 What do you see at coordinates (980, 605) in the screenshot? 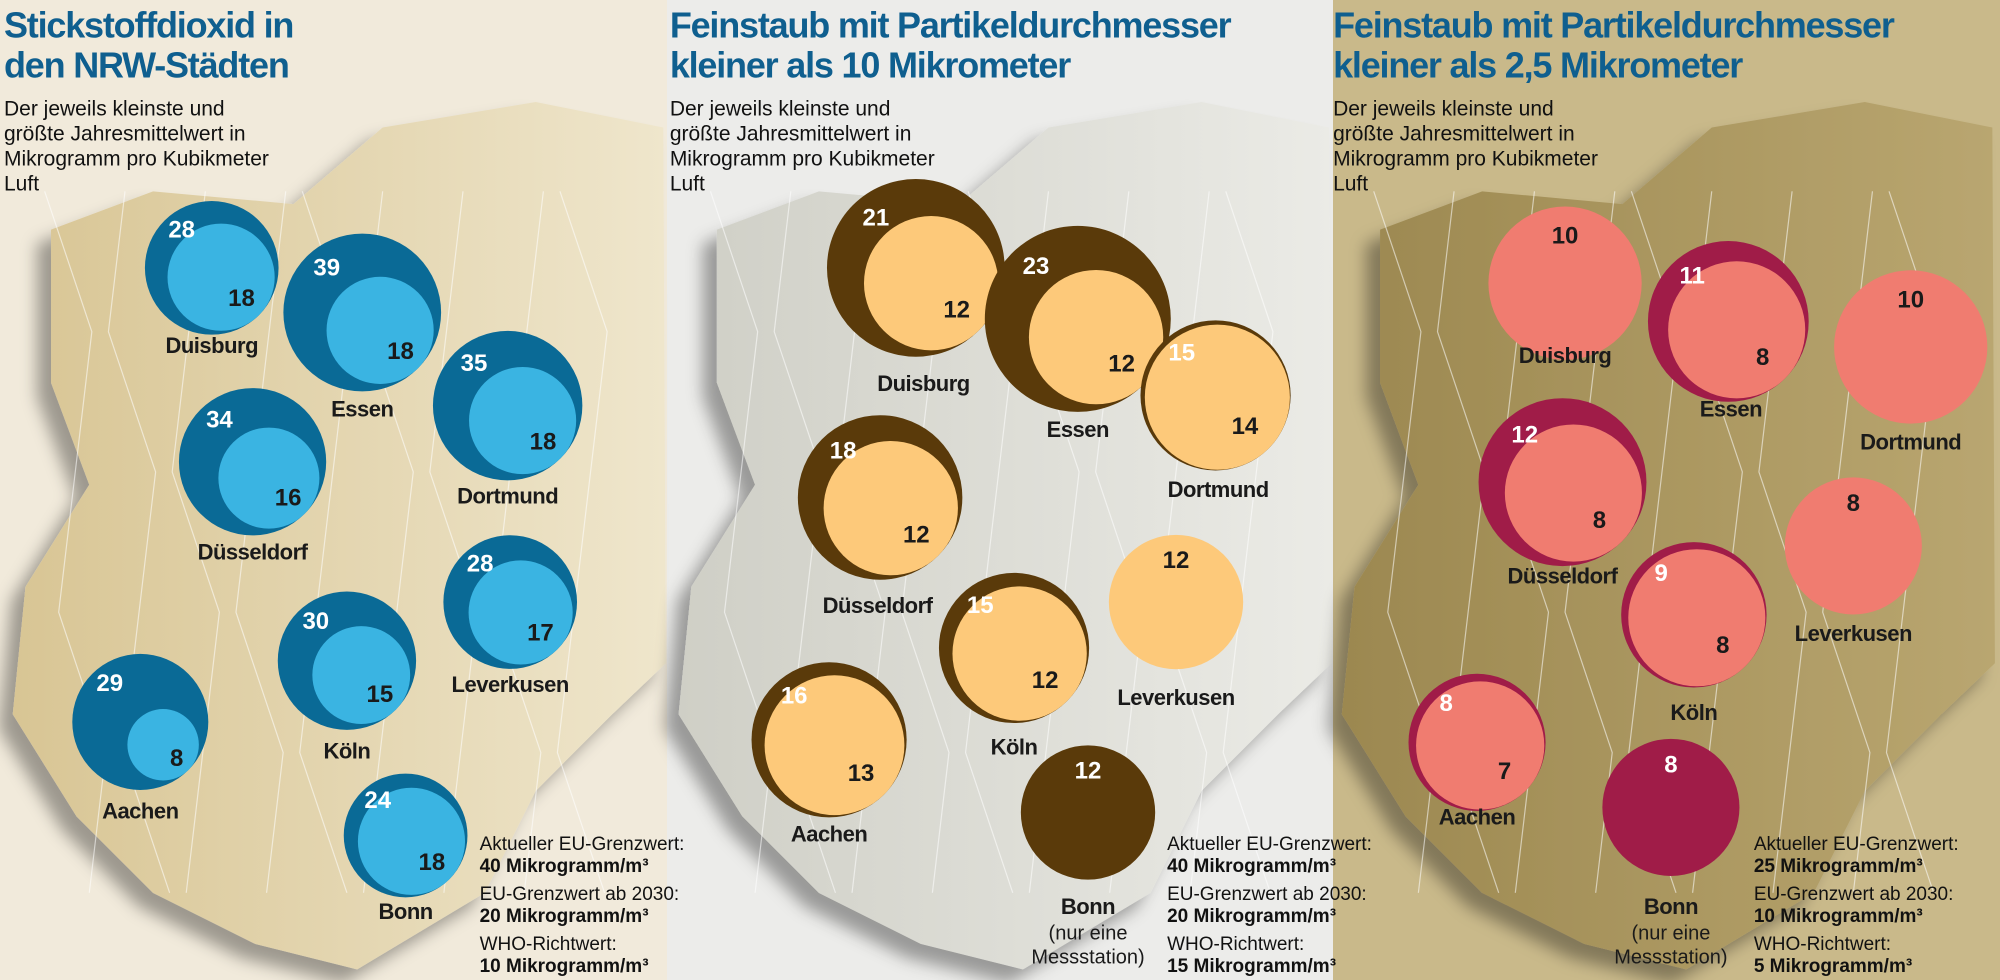
I see `value-label-max: 15` at bounding box center [980, 605].